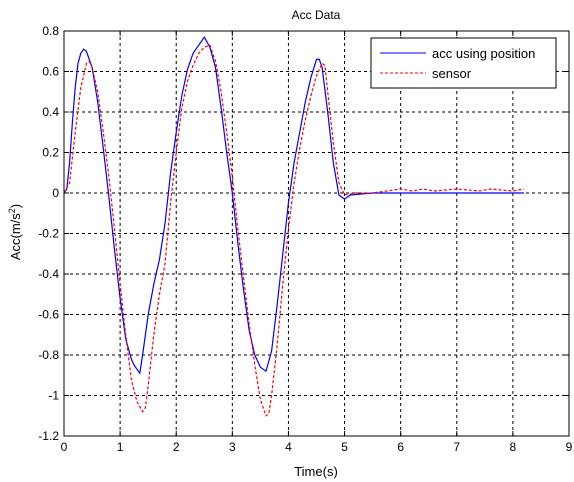 The image size is (574, 482). I want to click on x-tick-label: 6, so click(400, 447).